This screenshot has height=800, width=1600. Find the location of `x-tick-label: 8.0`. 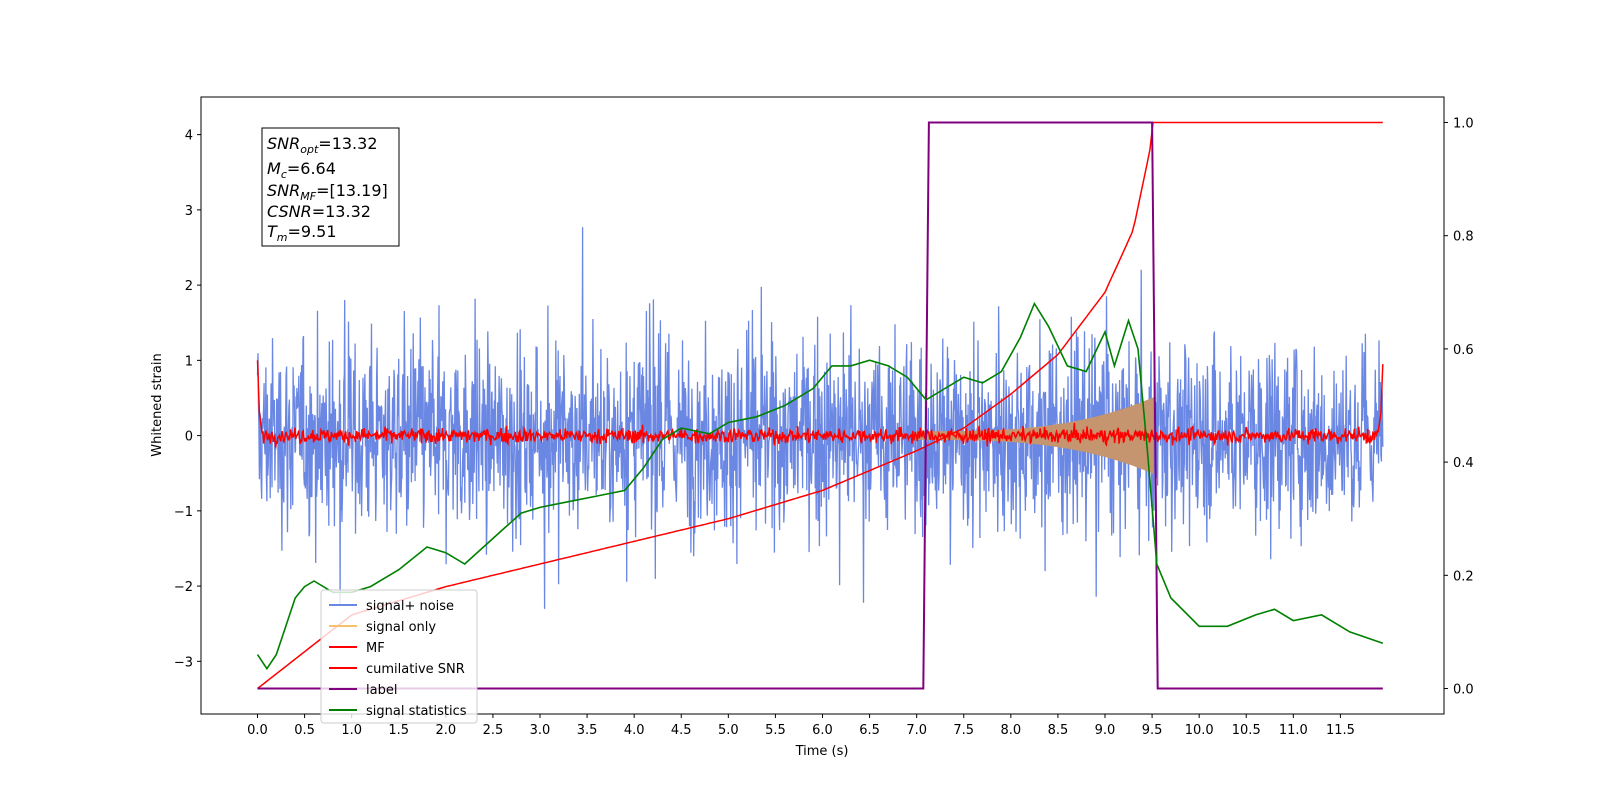

x-tick-label: 8.0 is located at coordinates (1010, 730).